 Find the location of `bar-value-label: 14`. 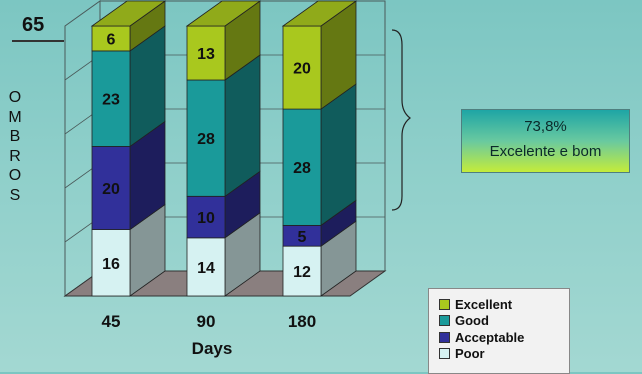

bar-value-label: 14 is located at coordinates (206, 268).